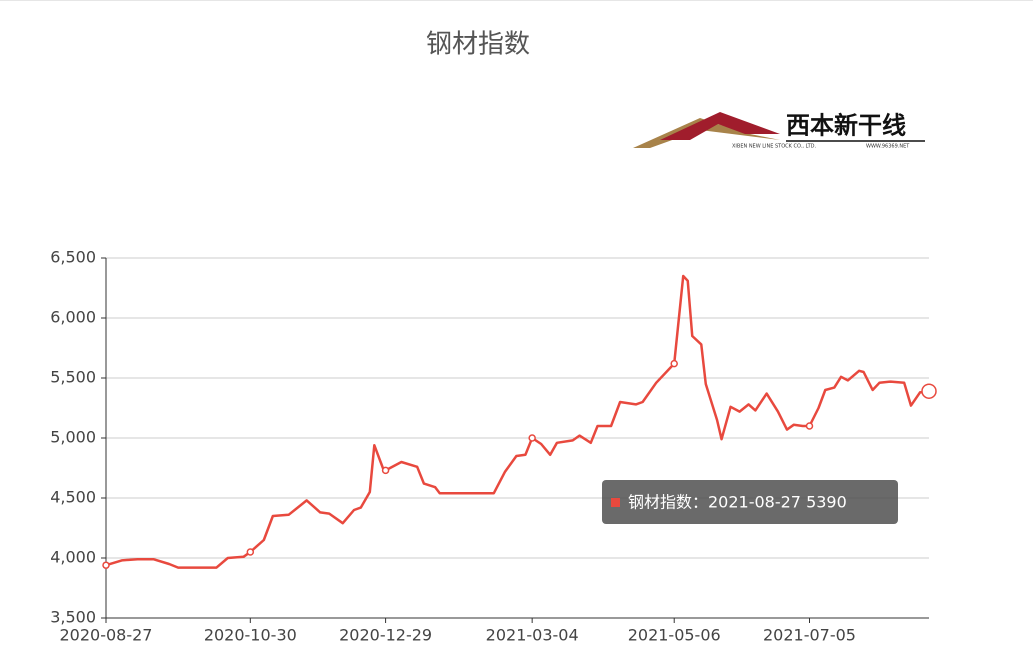 This screenshot has height=667, width=1033. I want to click on tooltip-text: 钢材指数：2021-08-27 5390, so click(737, 502).